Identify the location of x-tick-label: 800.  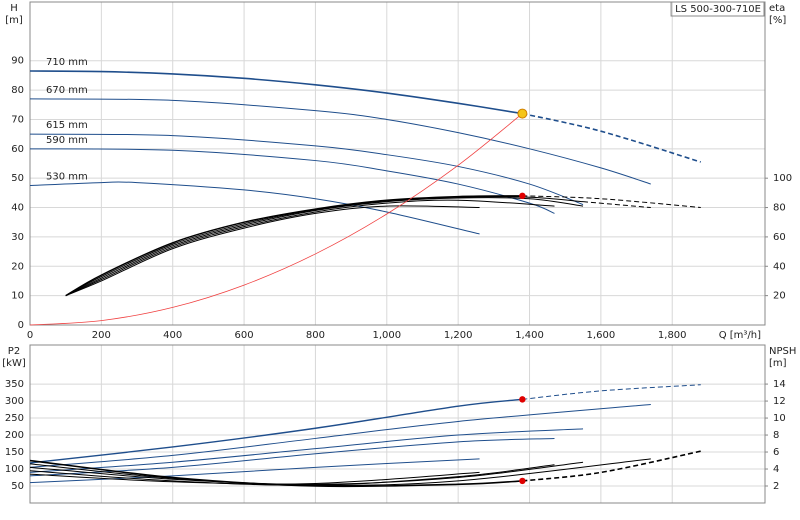
(315, 335).